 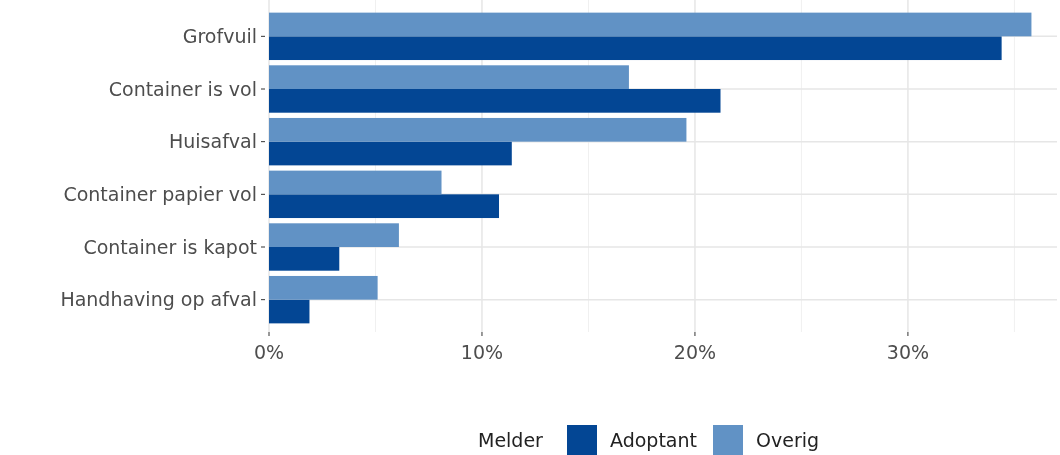 What do you see at coordinates (182, 88) in the screenshot?
I see `y-tick-label: Container is vol` at bounding box center [182, 88].